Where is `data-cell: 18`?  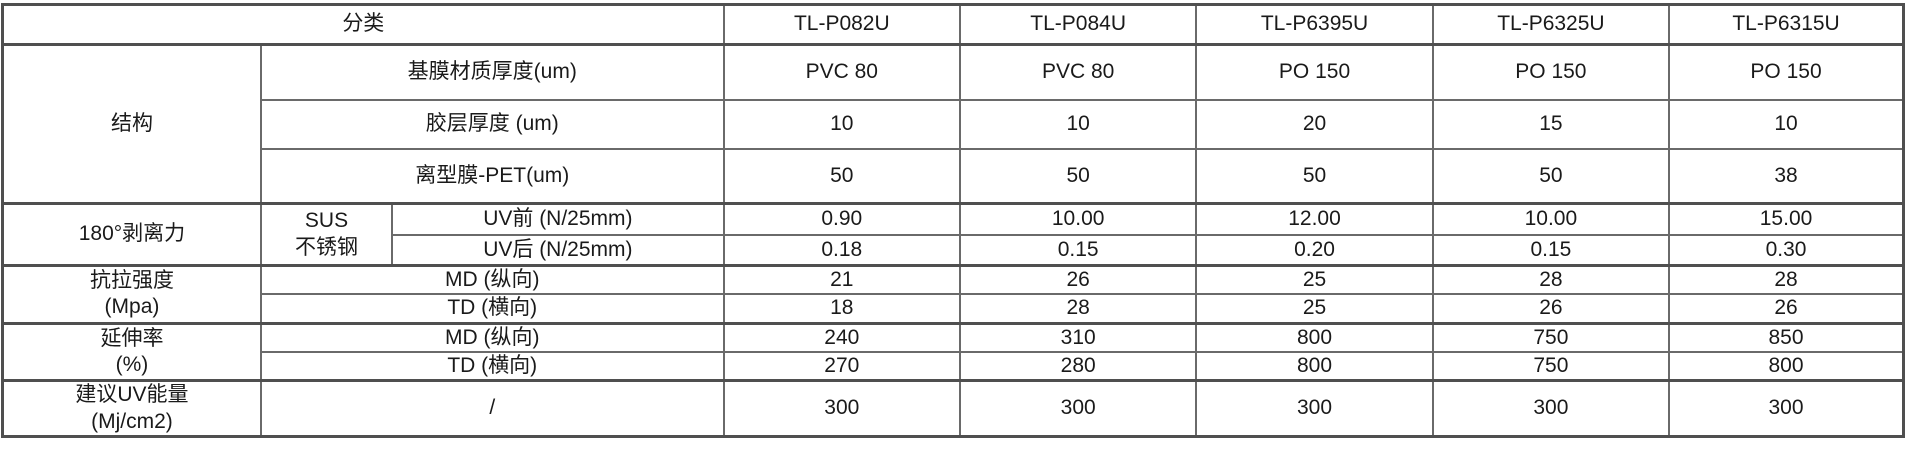 data-cell: 18 is located at coordinates (841, 309).